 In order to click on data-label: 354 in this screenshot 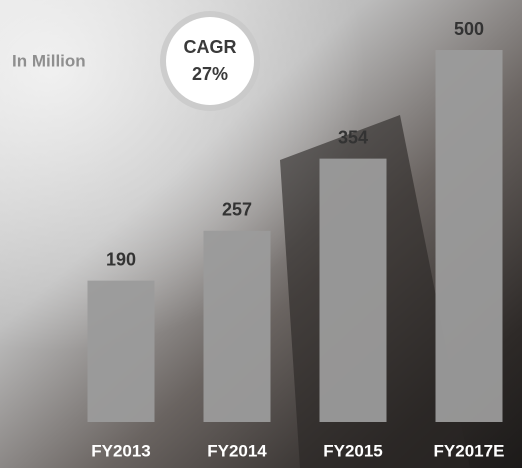, I will do `click(353, 137)`.